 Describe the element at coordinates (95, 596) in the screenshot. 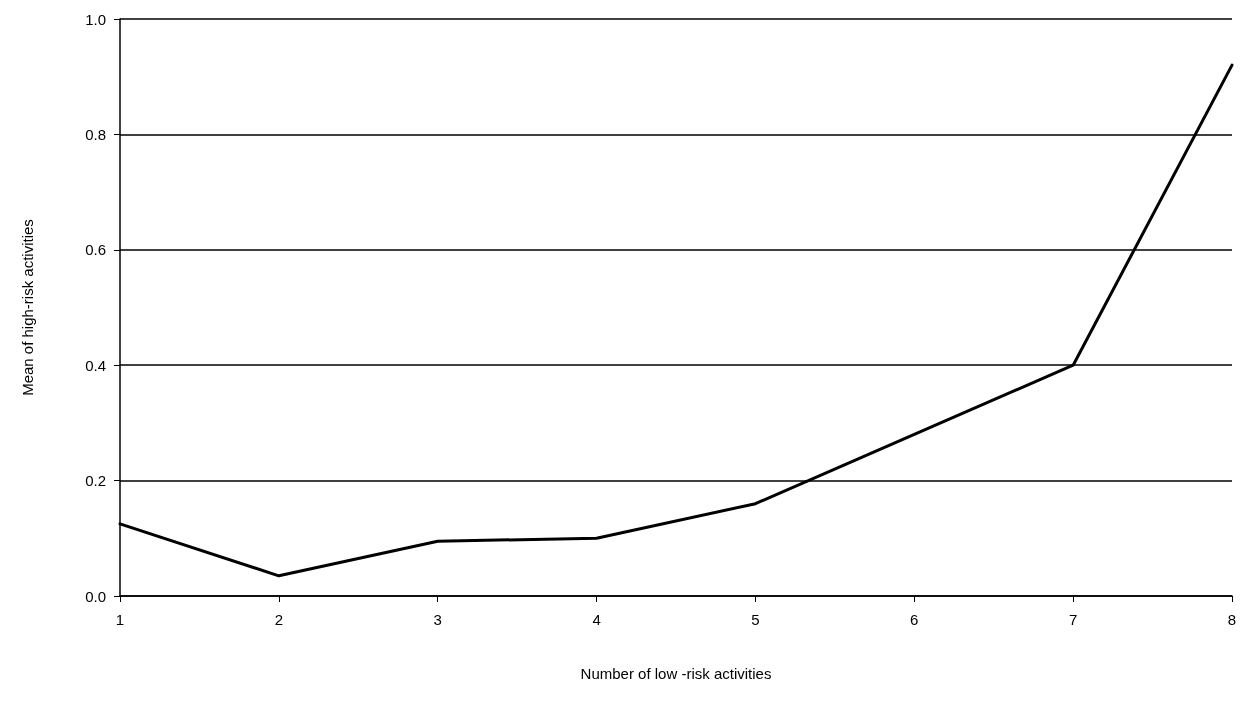

I see `y-tick-label: 0.0` at that location.